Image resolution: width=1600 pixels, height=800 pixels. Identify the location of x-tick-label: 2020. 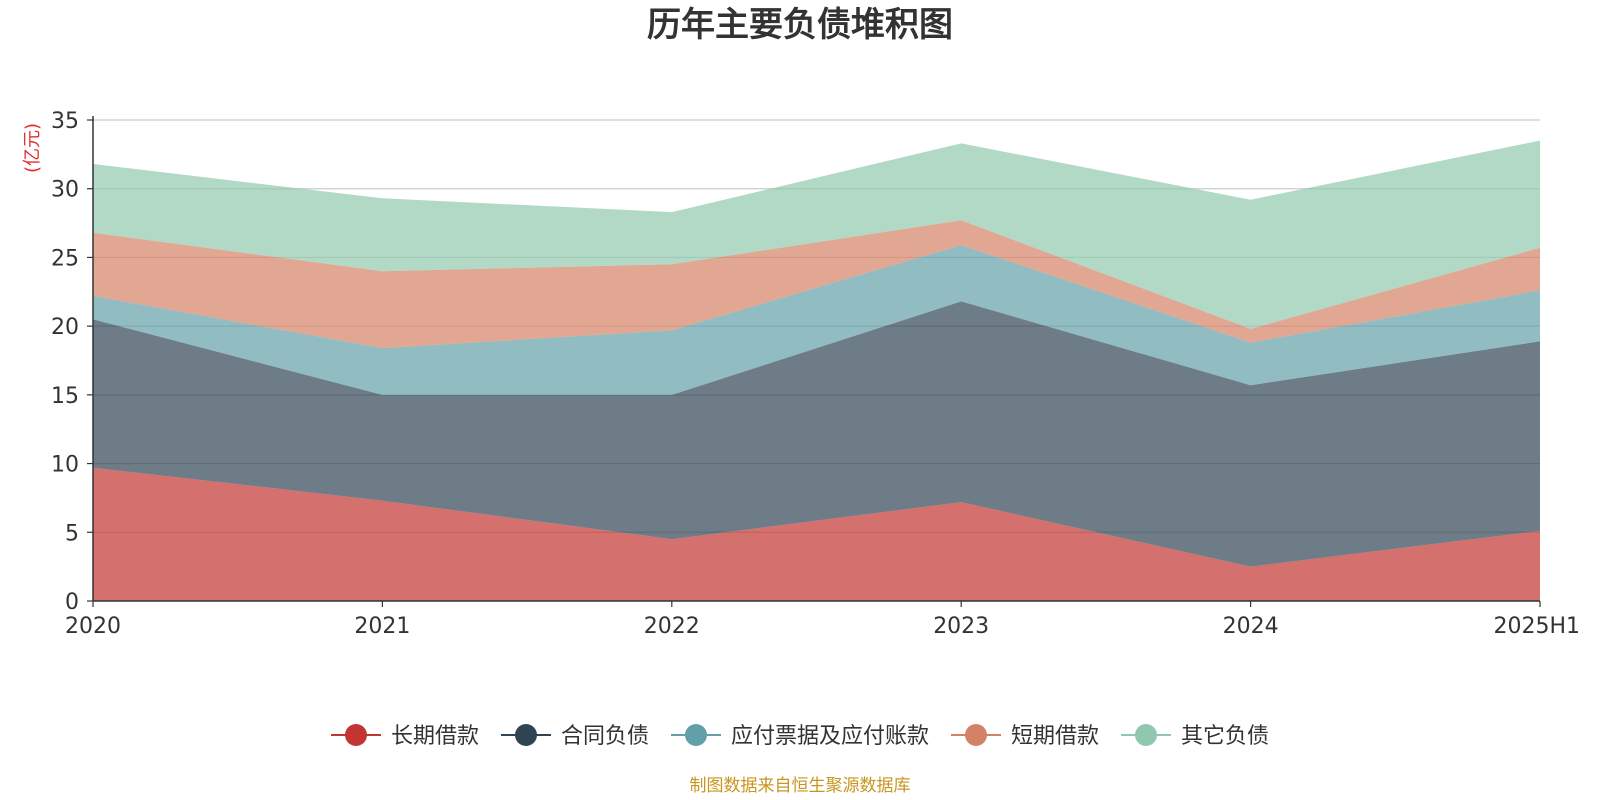
(93, 626).